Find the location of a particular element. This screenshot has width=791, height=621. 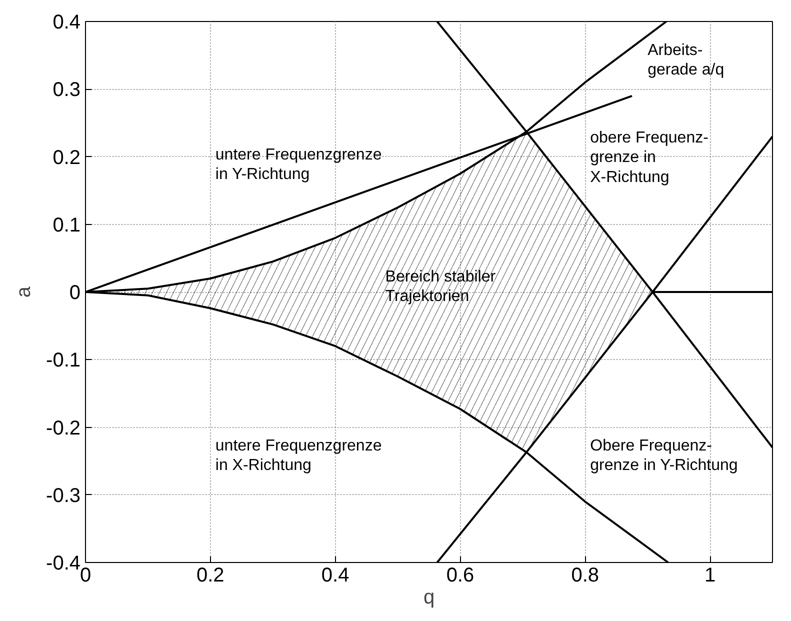

y-axis-title: a is located at coordinates (24, 292).